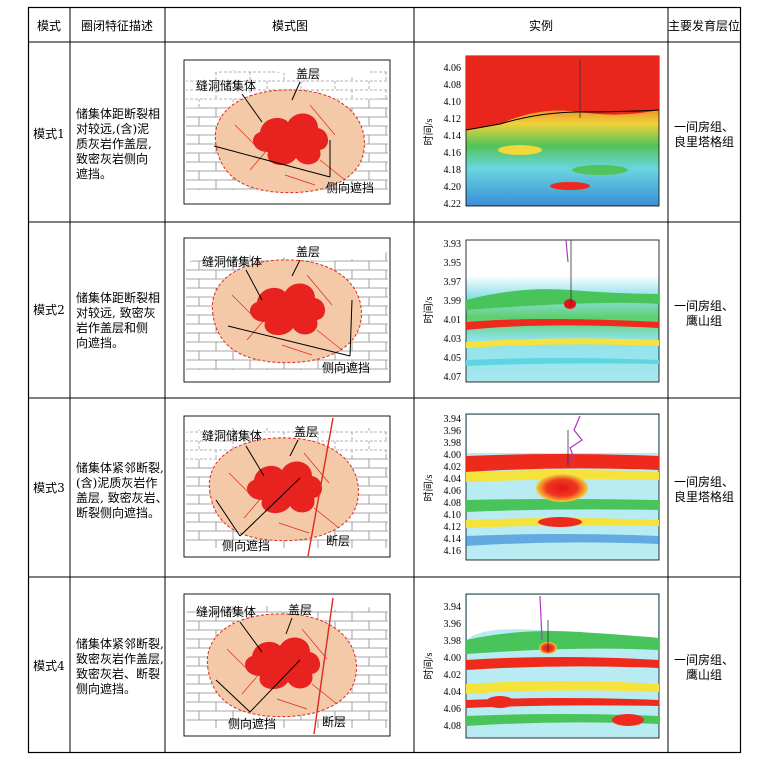  What do you see at coordinates (453, 311) in the screenshot?
I see `y-axis-ticks: 3.93 3.95 3.97 3.99 4.01 4.03 4.05 4.07` at bounding box center [453, 311].